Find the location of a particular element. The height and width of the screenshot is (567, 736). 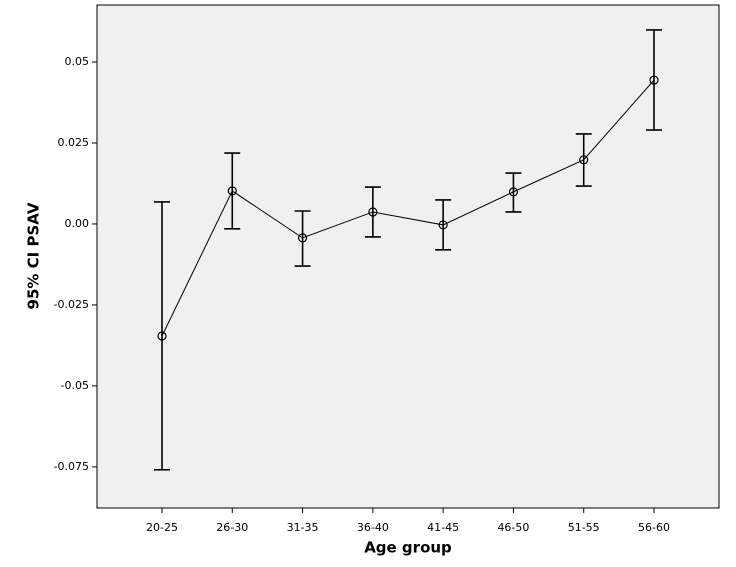

x-tick-label: 31-35 is located at coordinates (303, 527).